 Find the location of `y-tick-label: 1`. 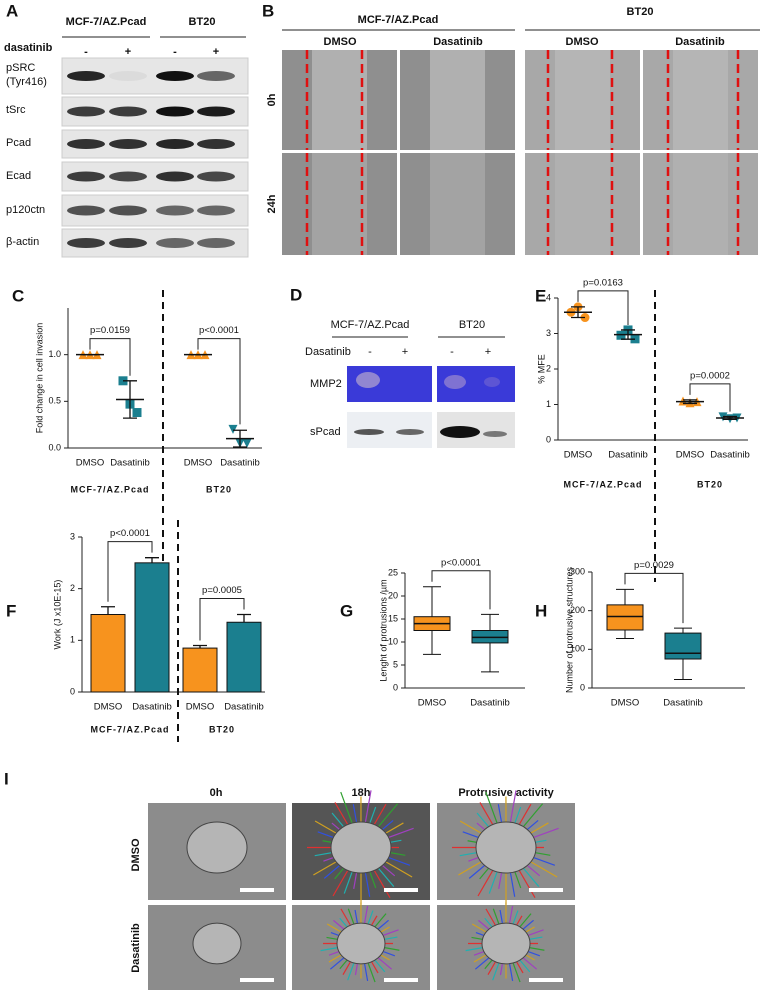

y-tick-label: 1 is located at coordinates (72, 640).